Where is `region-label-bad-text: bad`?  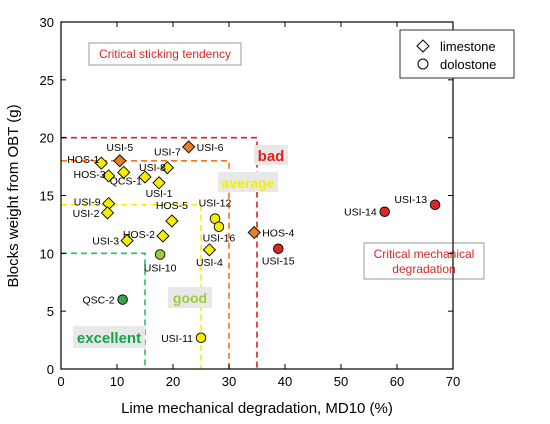 region-label-bad-text: bad is located at coordinates (271, 156).